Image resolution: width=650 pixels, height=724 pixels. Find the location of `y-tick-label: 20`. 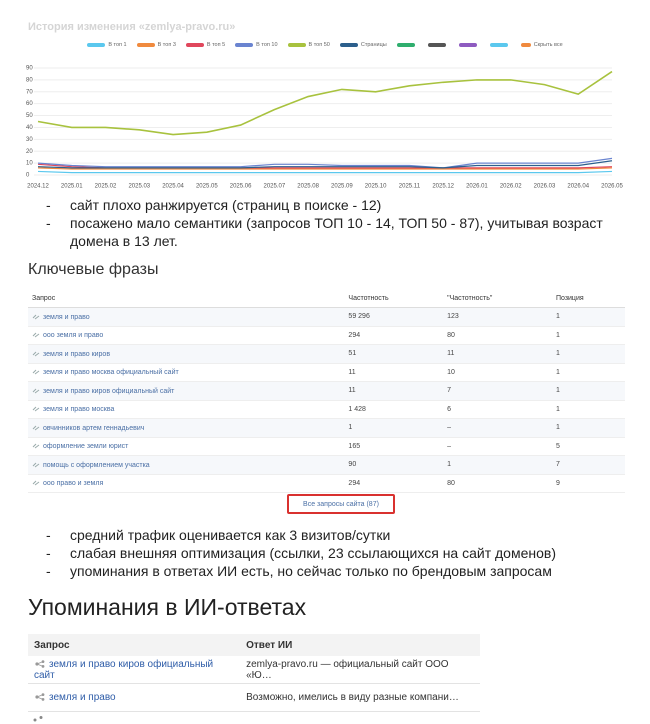

y-tick-label: 20 is located at coordinates (29, 152).